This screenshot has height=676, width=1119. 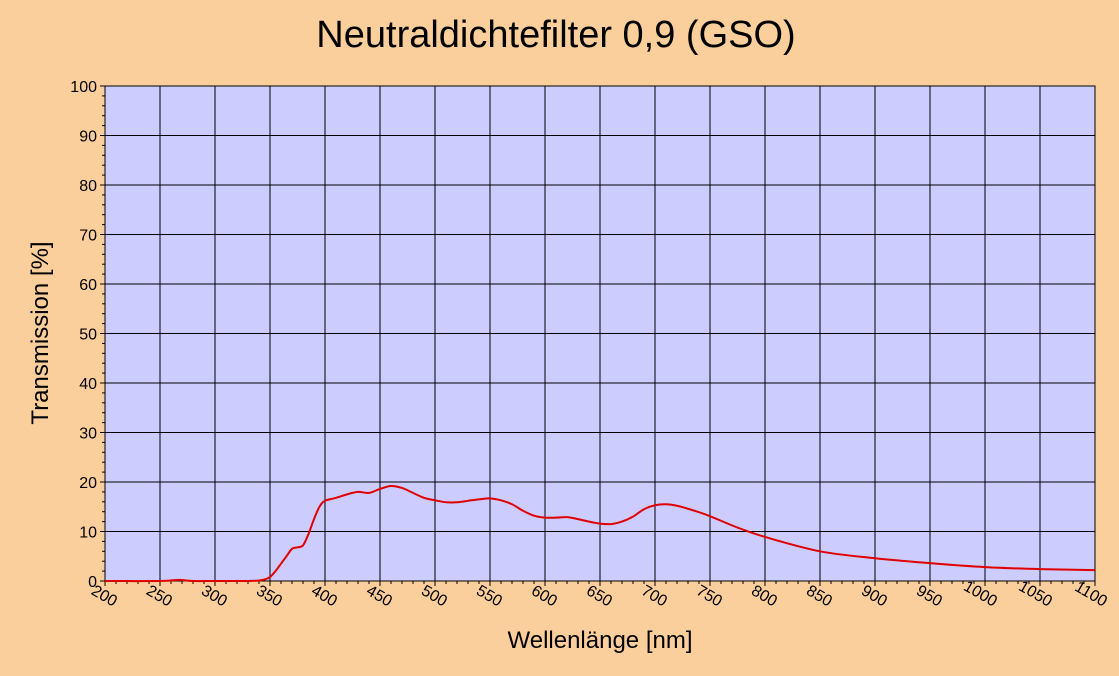 What do you see at coordinates (214, 596) in the screenshot?
I see `x-tick-label: 300` at bounding box center [214, 596].